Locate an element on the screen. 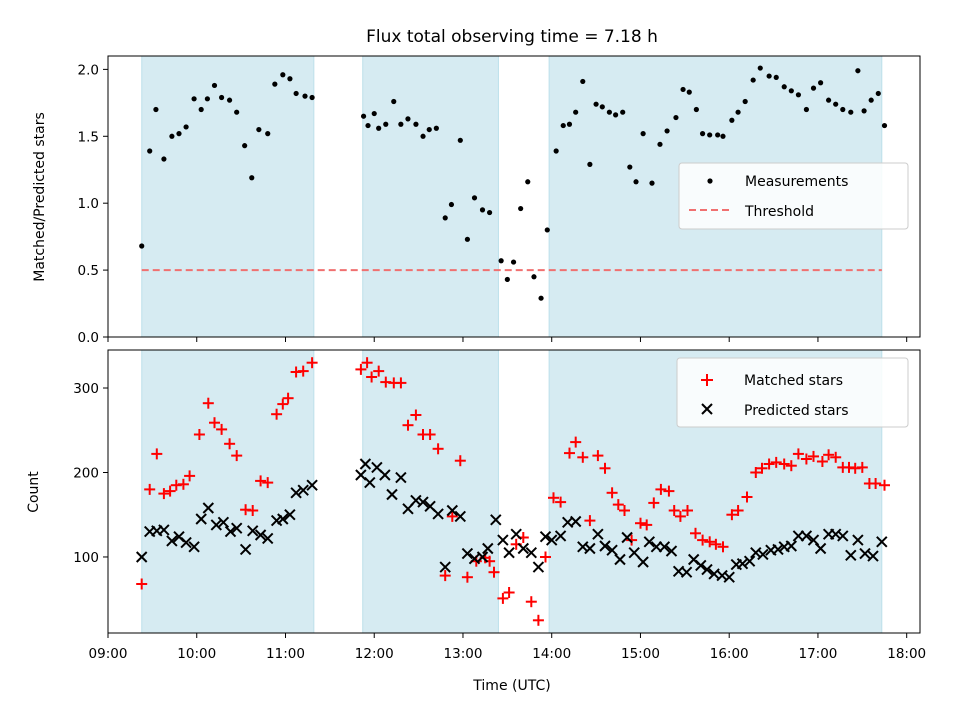 The width and height of the screenshot is (960, 720). top-ytick-label: 1.5 is located at coordinates (88, 137).